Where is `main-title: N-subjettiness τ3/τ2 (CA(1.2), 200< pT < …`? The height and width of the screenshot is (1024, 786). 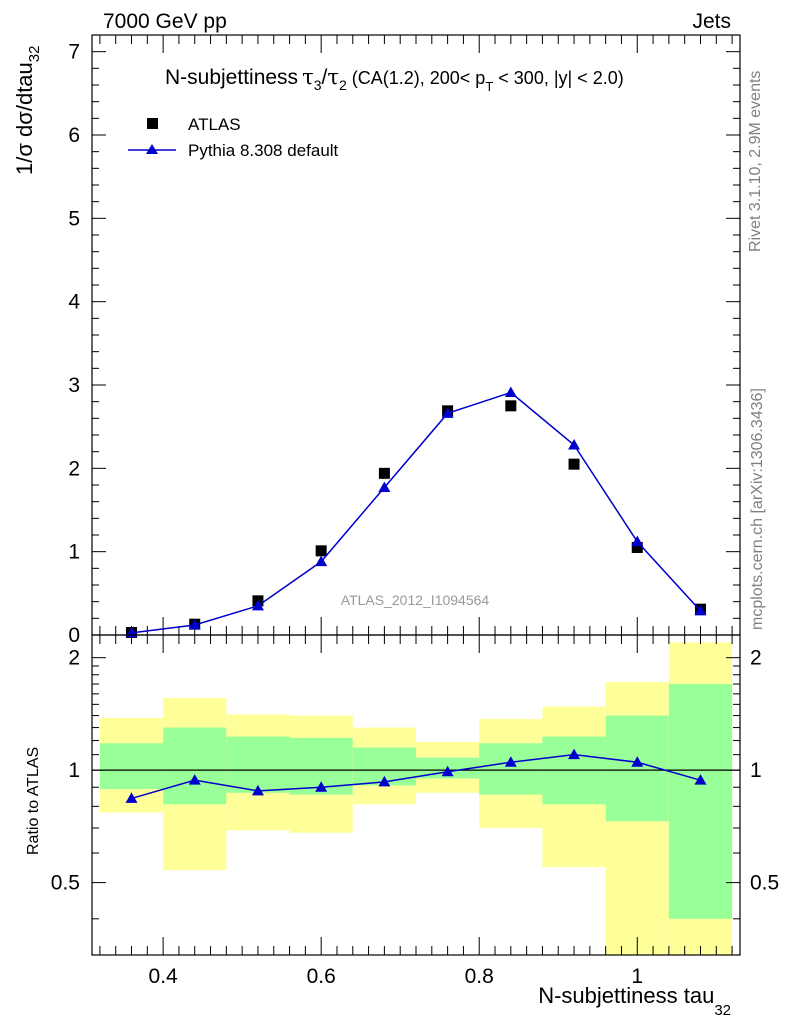 main-title: N-subjettiness τ3/τ2 (CA(1.2), 200< pT < … is located at coordinates (394, 79).